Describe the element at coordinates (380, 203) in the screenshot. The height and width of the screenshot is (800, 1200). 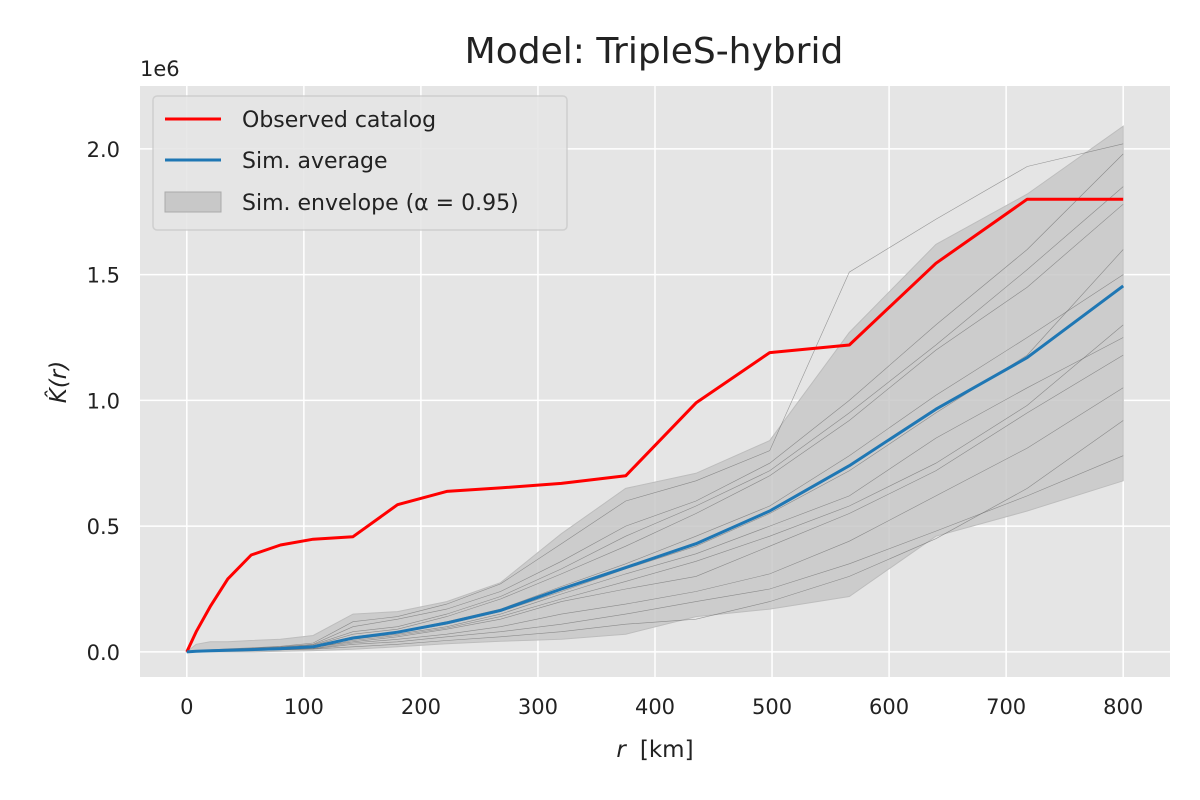
I see `legend-label-envelope: Sim. envelope (α = 0.95)` at that location.